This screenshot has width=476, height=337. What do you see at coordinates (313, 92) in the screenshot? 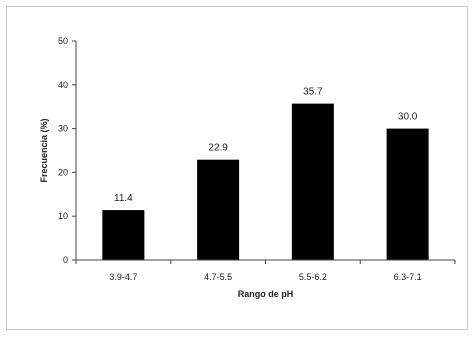
I see `bar-data-label: 35.7` at bounding box center [313, 92].